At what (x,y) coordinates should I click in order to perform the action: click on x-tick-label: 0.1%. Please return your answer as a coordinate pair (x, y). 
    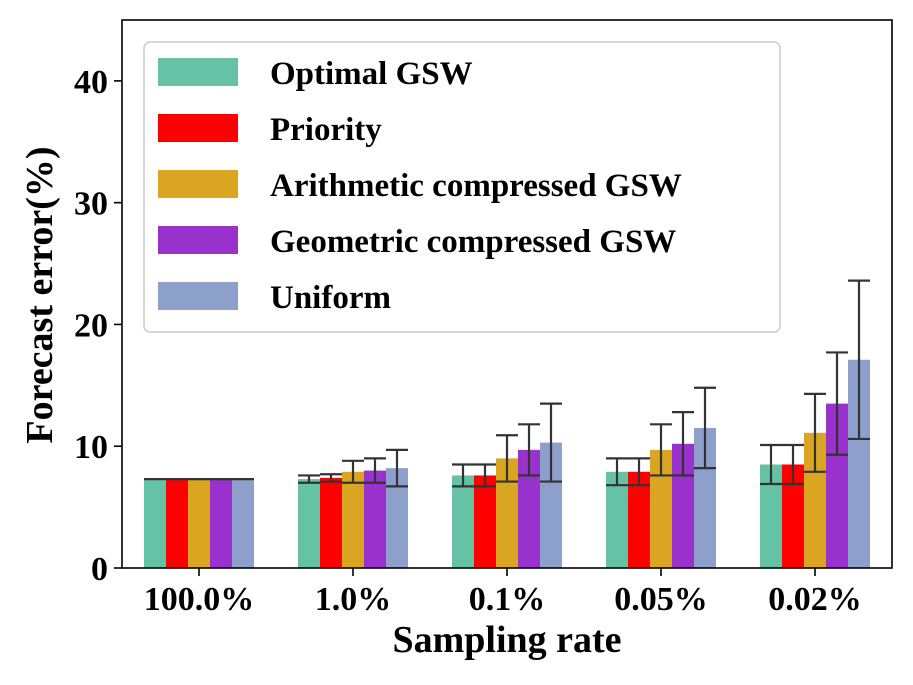
    Looking at the image, I should click on (507, 599).